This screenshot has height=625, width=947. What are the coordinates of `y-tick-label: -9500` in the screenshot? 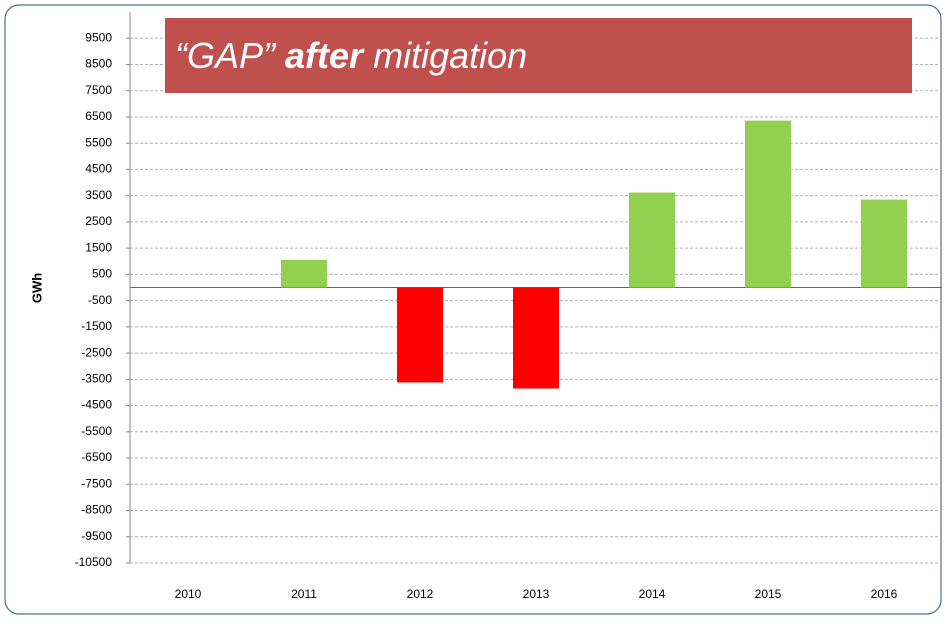 It's located at (96, 536).